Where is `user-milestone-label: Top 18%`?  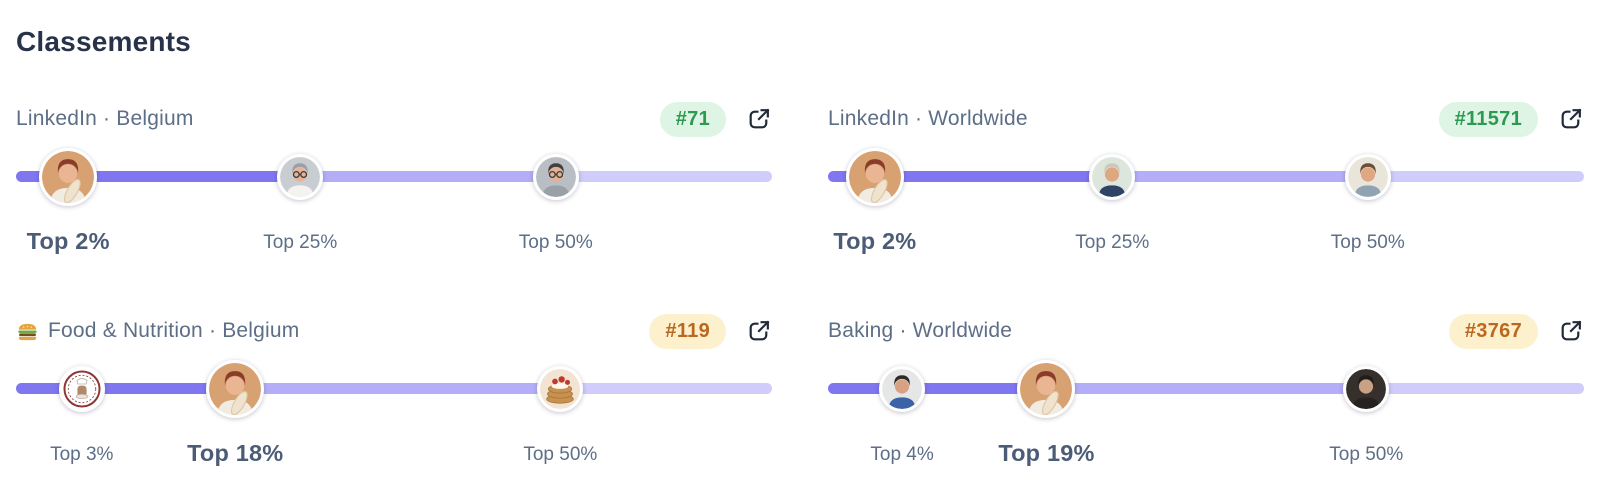
user-milestone-label: Top 18% is located at coordinates (235, 453).